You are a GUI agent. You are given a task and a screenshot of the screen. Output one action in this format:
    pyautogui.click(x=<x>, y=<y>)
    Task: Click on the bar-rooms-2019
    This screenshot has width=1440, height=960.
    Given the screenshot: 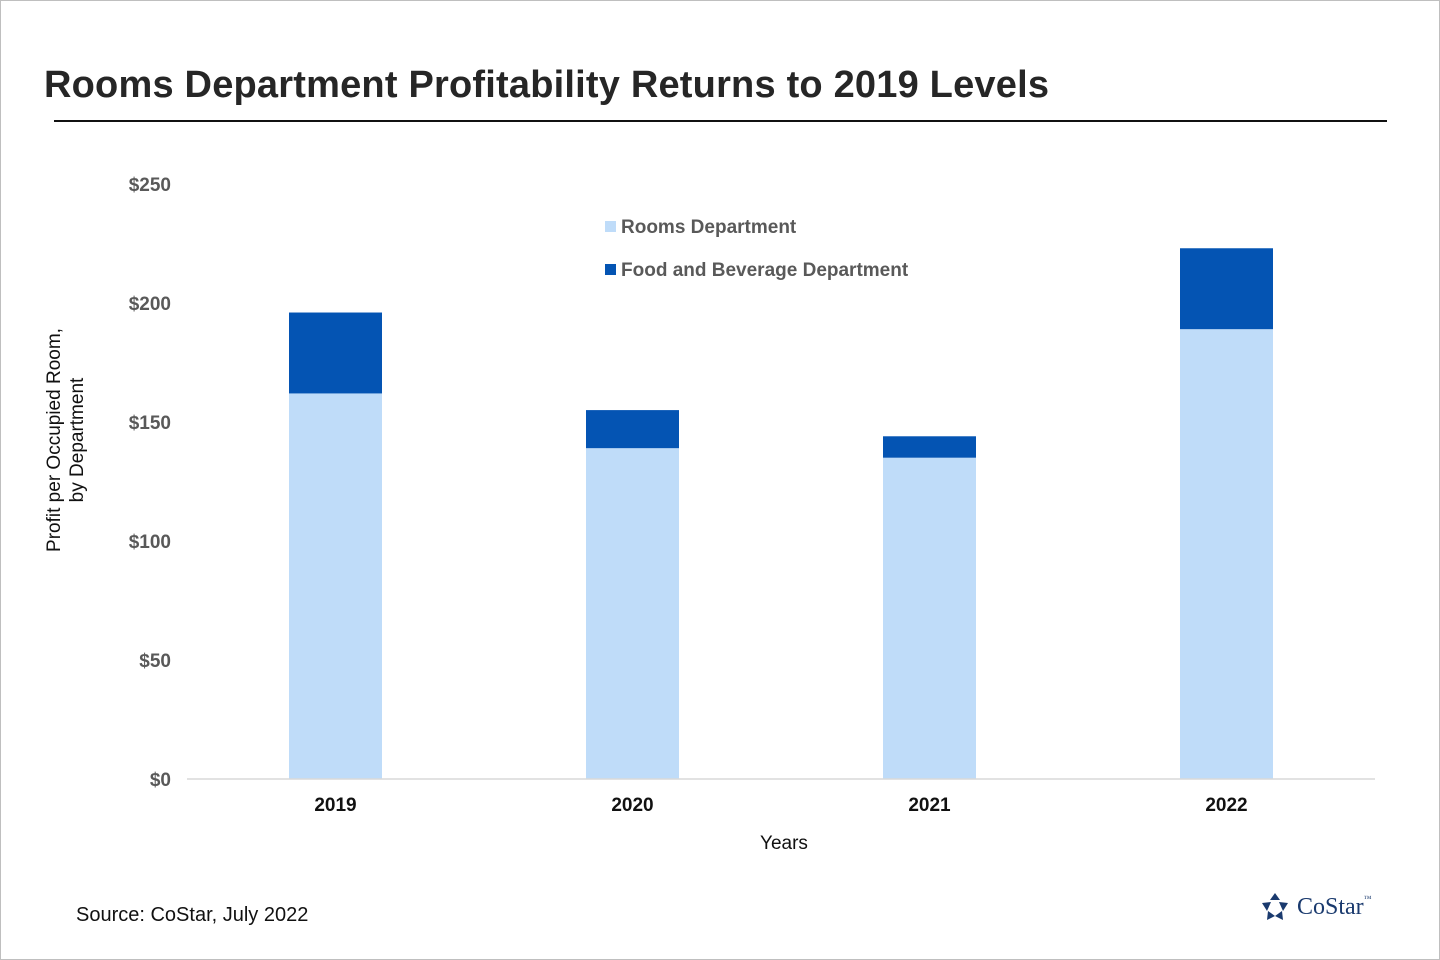 What is the action you would take?
    pyautogui.click(x=335, y=586)
    